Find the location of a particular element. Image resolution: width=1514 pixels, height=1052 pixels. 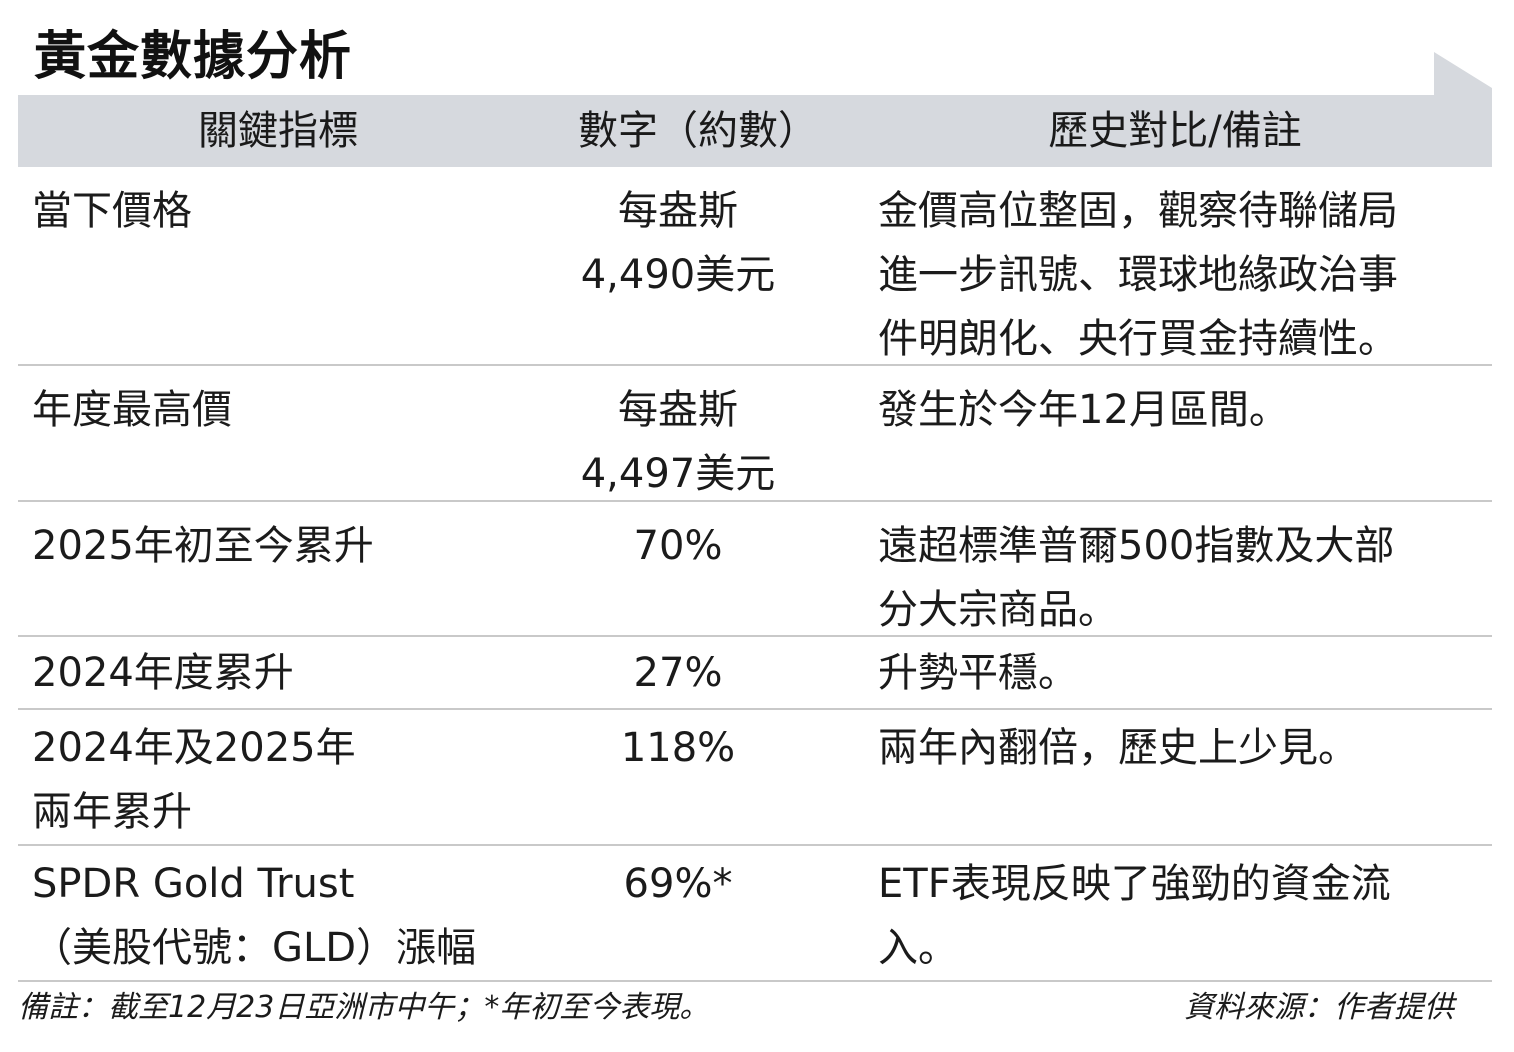

indicator-cell: 年度最高價 is located at coordinates (132, 410).